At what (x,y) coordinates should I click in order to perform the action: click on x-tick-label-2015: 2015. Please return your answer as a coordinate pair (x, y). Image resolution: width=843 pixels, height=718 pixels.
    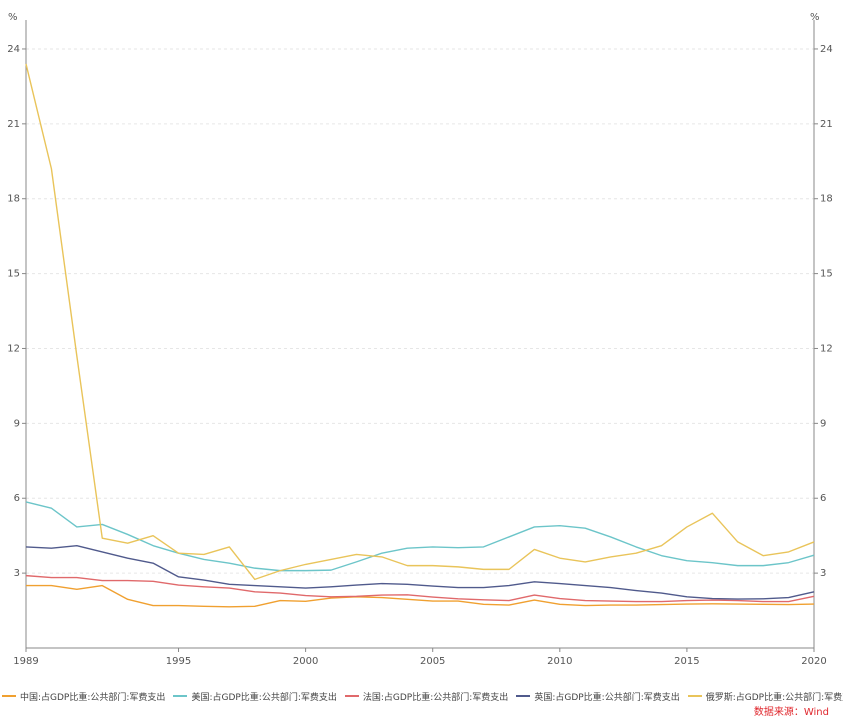
    Looking at the image, I should click on (686, 661).